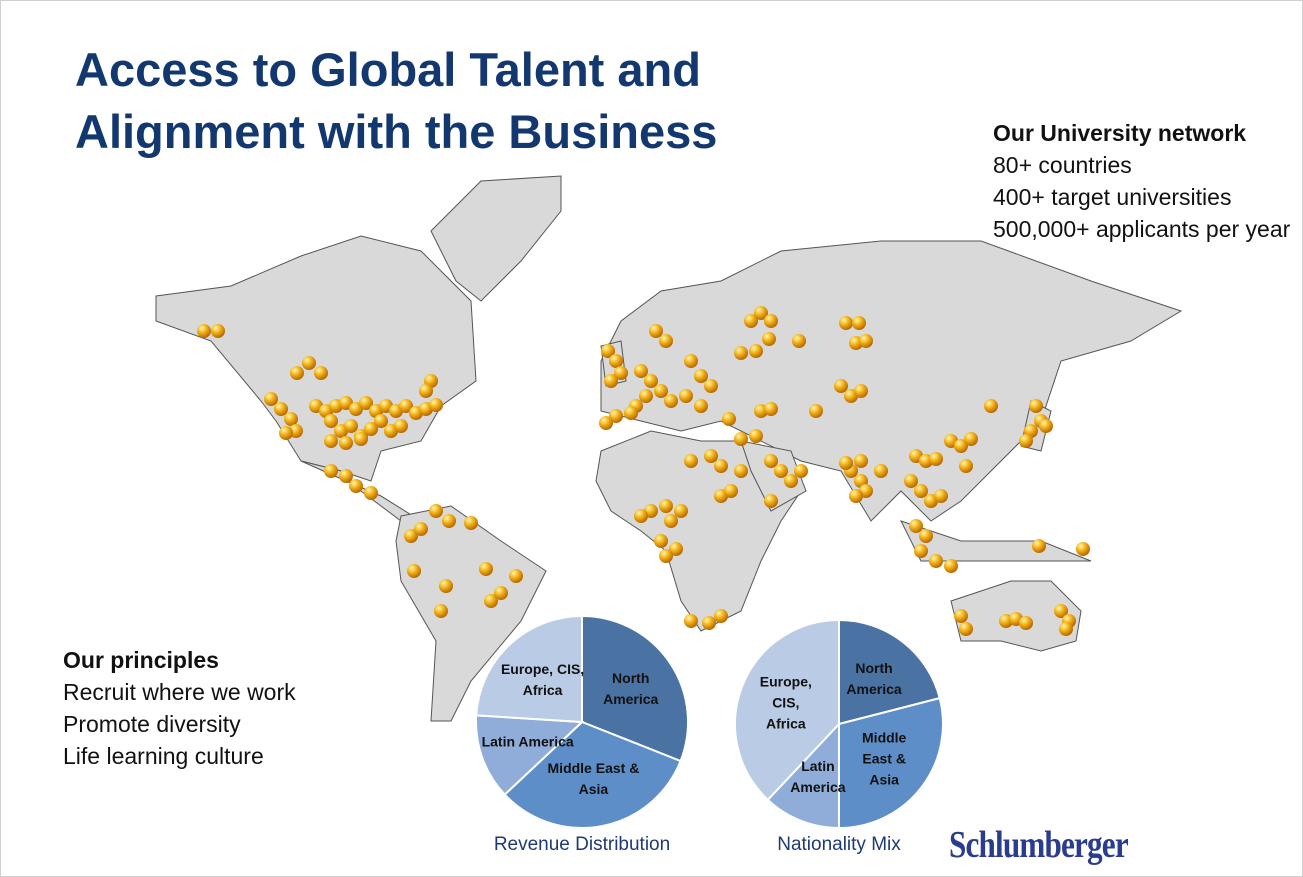  Describe the element at coordinates (698, 531) in the screenshot. I see `africa` at that location.